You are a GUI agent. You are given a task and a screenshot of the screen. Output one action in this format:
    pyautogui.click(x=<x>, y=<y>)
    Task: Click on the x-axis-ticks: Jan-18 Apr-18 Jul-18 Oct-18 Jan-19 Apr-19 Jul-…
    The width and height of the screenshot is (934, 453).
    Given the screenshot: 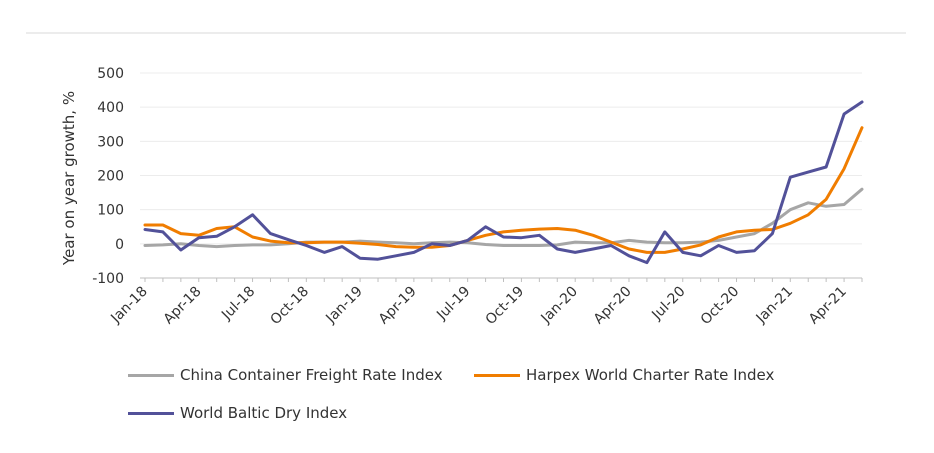 What is the action you would take?
    pyautogui.click(x=485, y=303)
    